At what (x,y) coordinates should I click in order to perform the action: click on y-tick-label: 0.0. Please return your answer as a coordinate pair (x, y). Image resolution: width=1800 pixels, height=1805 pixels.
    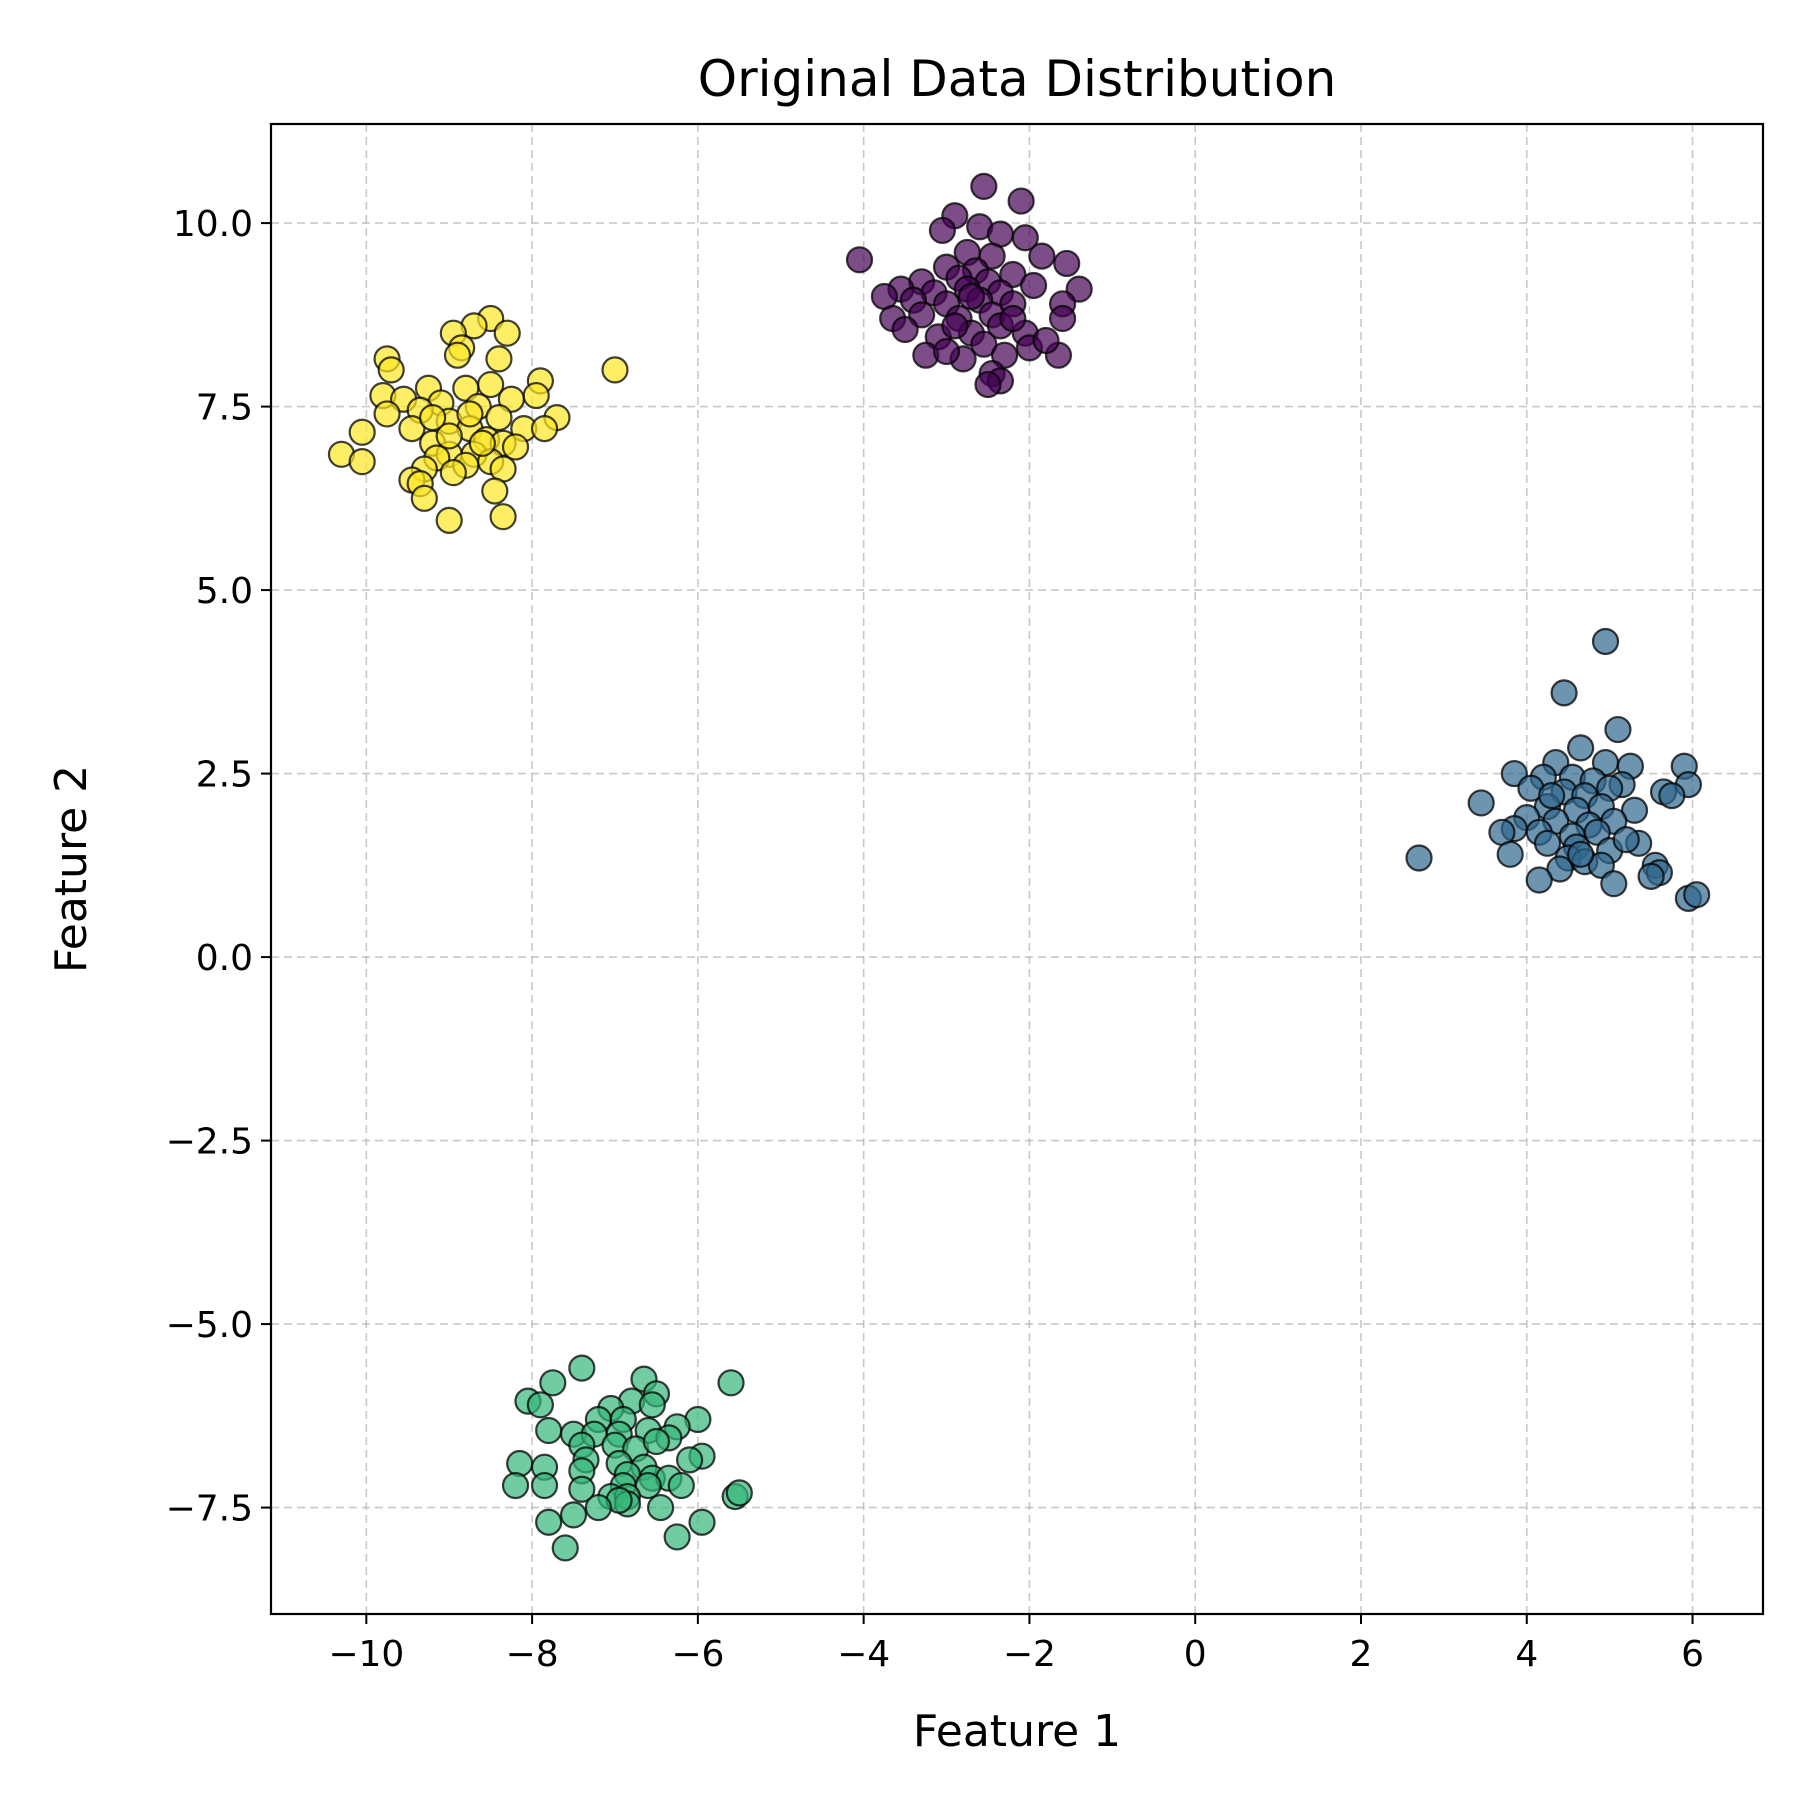
    Looking at the image, I should click on (224, 958).